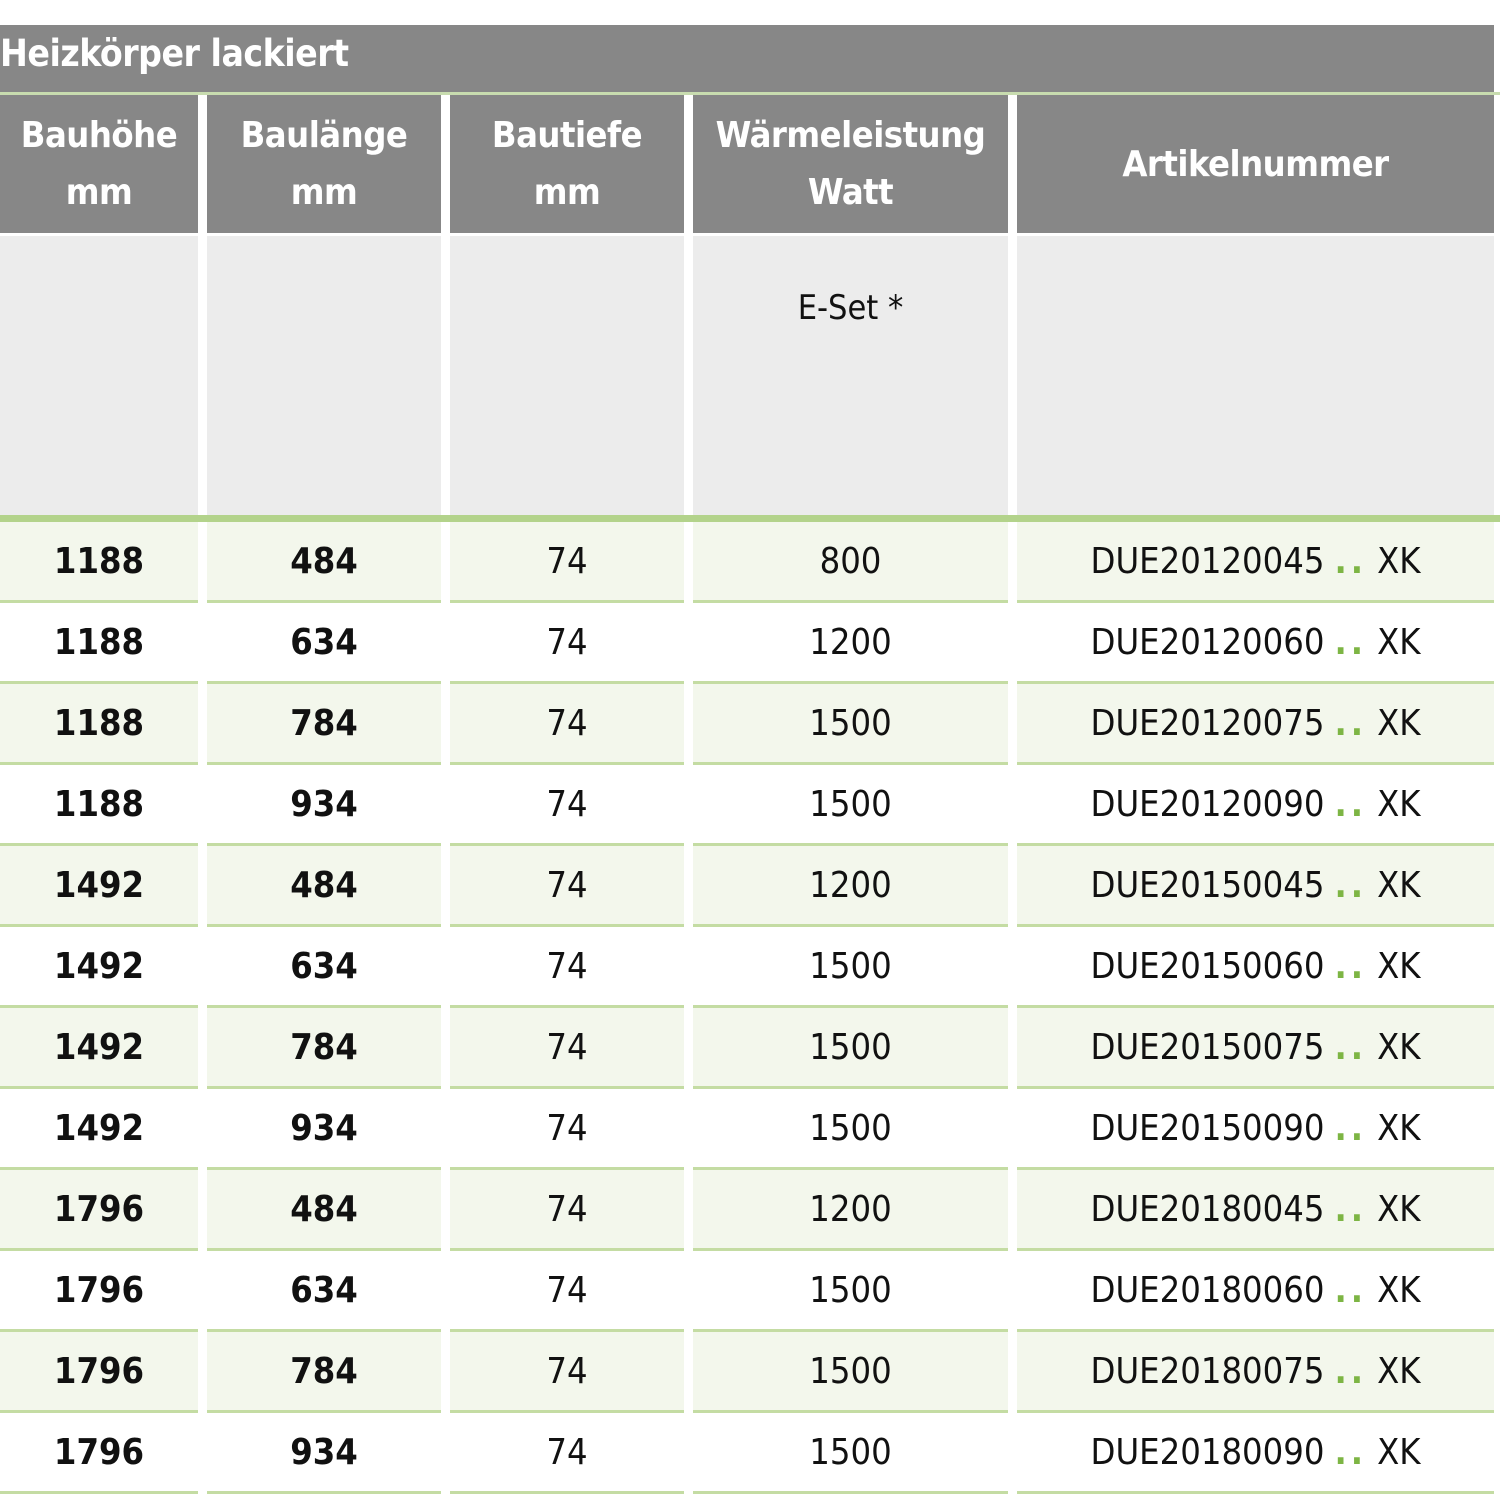  What do you see at coordinates (1207, 1209) in the screenshot?
I see `article-number: DUE20180045` at bounding box center [1207, 1209].